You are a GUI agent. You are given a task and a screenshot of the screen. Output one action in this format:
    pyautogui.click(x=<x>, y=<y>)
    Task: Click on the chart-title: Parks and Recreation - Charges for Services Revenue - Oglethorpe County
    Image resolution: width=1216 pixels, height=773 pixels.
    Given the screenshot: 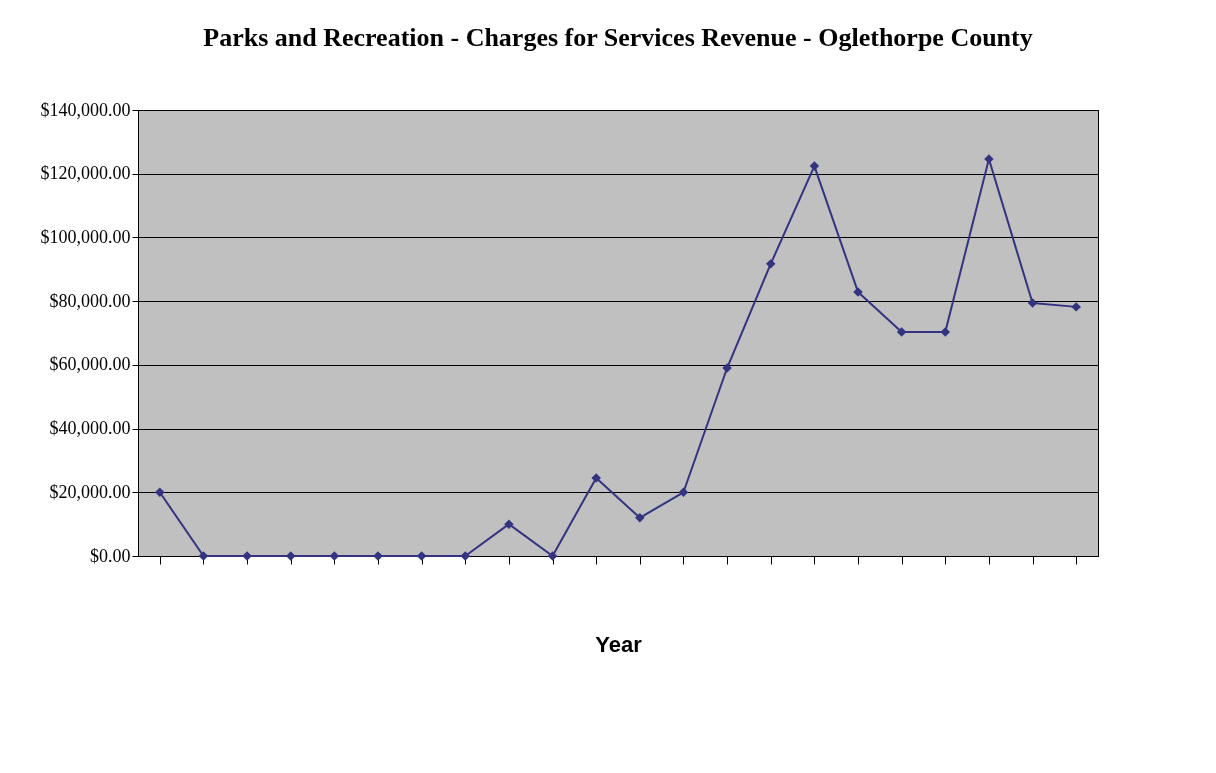 What is the action you would take?
    pyautogui.click(x=618, y=37)
    